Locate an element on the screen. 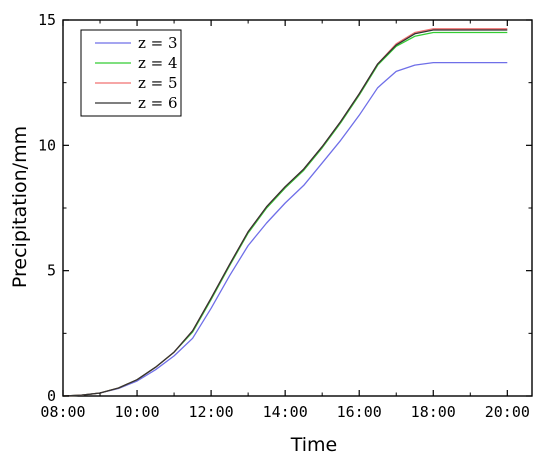  x-tick-label: 10:00 is located at coordinates (136, 412).